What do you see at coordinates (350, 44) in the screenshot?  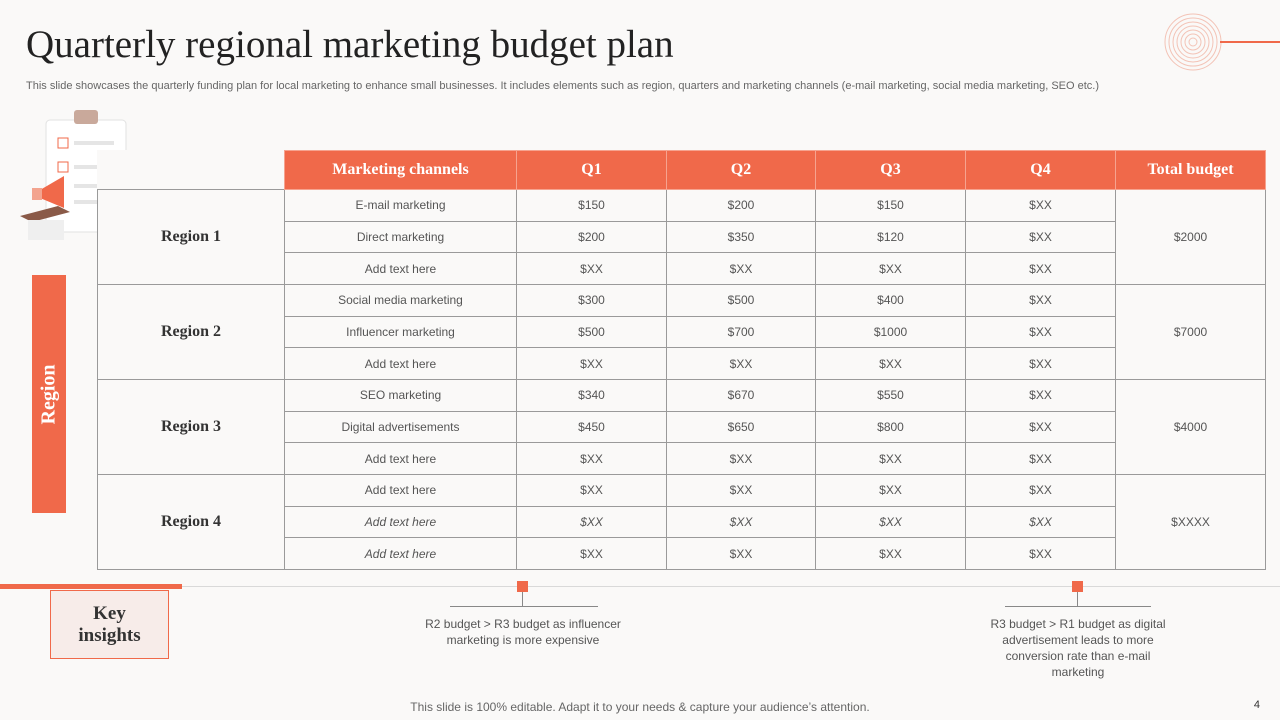 I see `slide-title: Quarterly regional marketing budget plan` at bounding box center [350, 44].